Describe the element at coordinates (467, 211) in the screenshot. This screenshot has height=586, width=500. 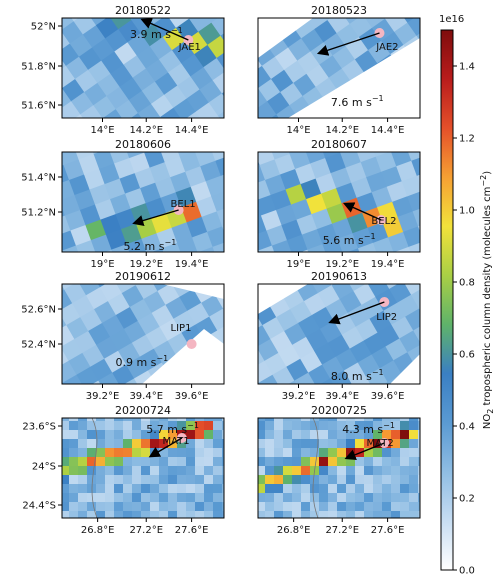
I see `colorbar-tick-label: 1.0` at that location.